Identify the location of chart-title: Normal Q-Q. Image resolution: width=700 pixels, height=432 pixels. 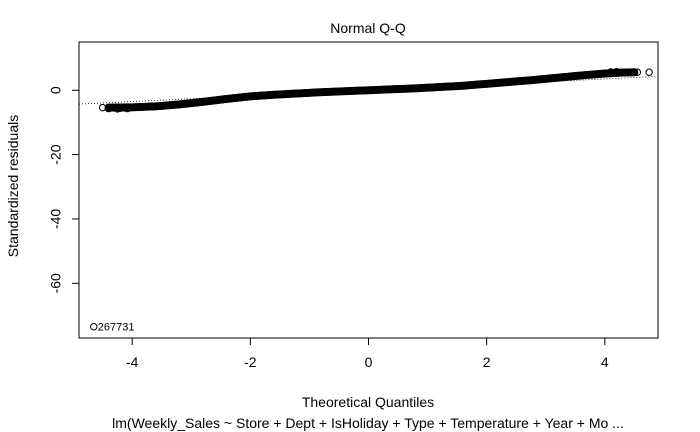
(368, 28).